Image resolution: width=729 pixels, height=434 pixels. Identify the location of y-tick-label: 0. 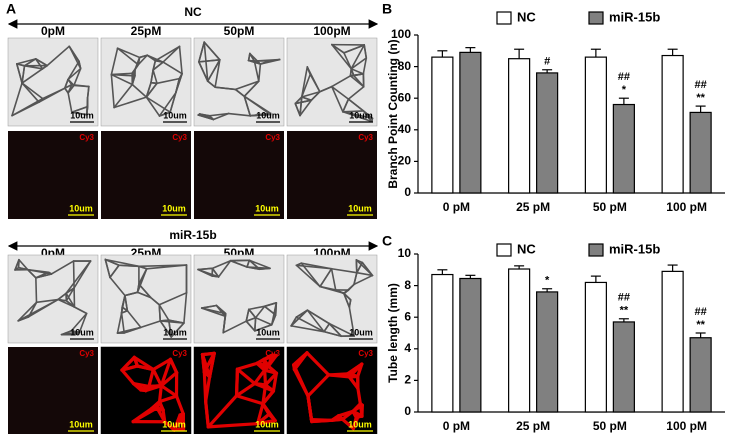
(407, 192).